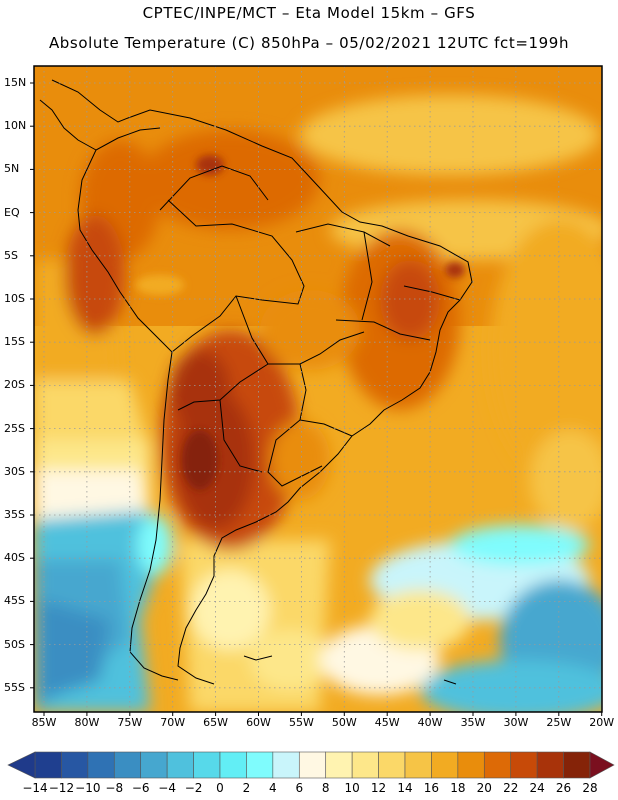 Image resolution: width=618 pixels, height=800 pixels. I want to click on latitude-label: 10S, so click(14, 298).